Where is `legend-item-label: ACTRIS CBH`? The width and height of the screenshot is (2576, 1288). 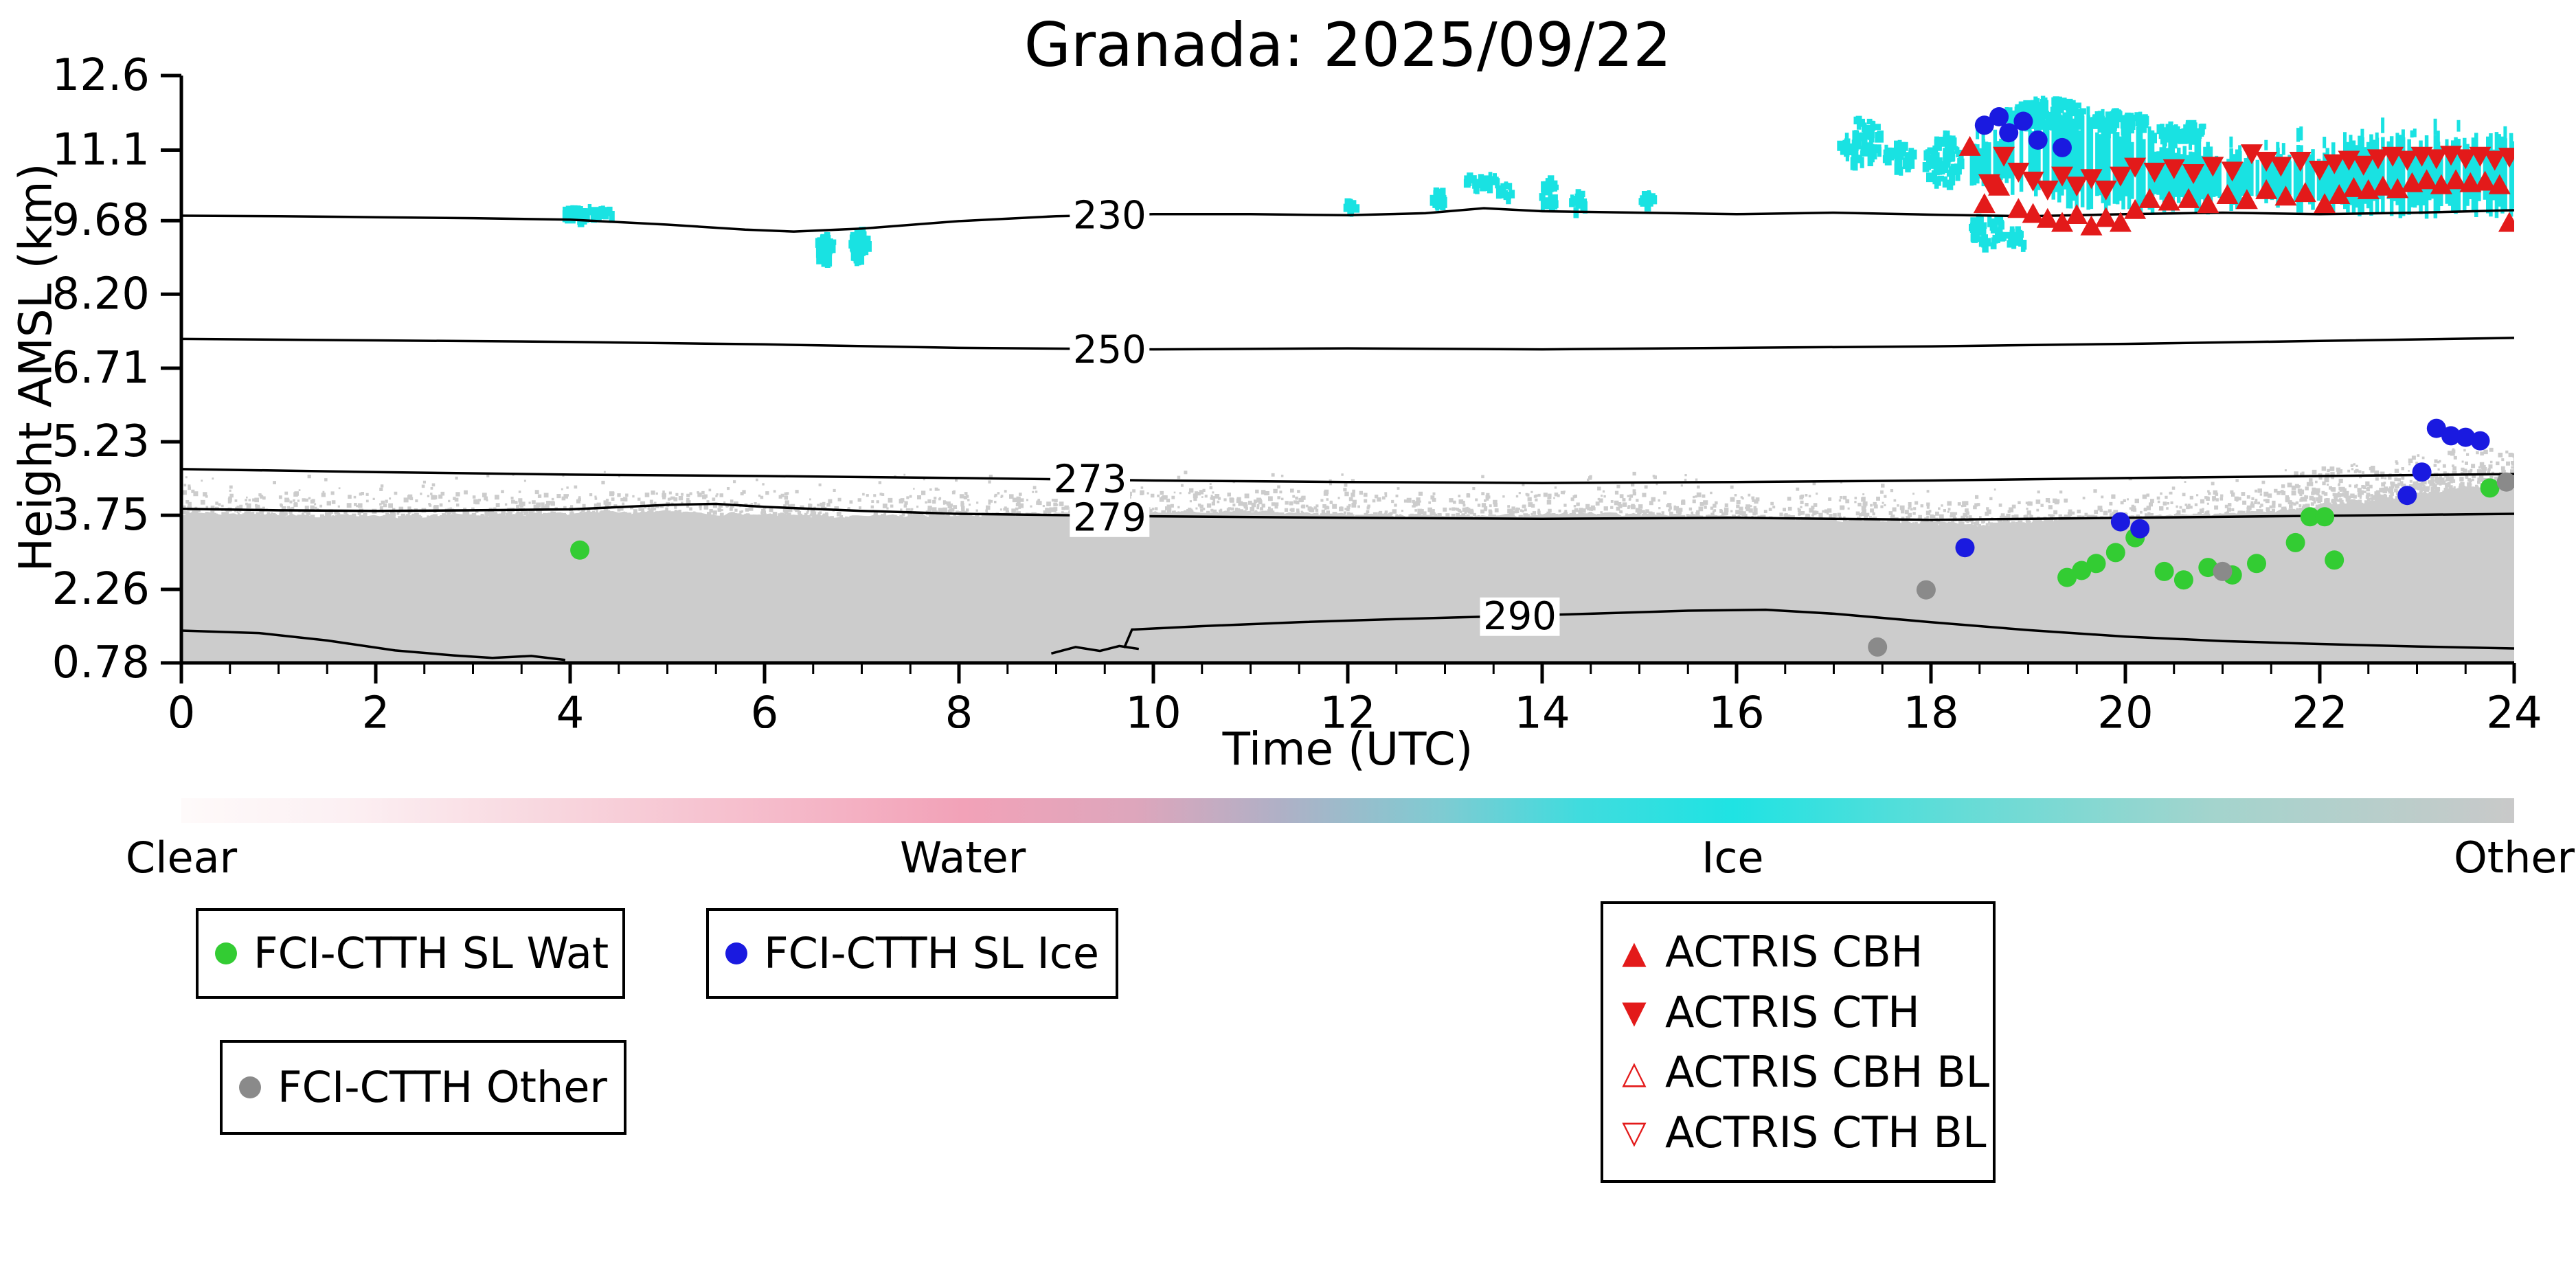
legend-item-label: ACTRIS CBH is located at coordinates (1794, 952).